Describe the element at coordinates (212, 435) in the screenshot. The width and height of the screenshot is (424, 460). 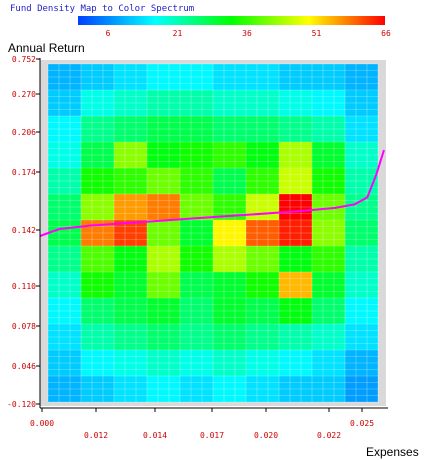
I see `x-tick-label: 0.017` at that location.